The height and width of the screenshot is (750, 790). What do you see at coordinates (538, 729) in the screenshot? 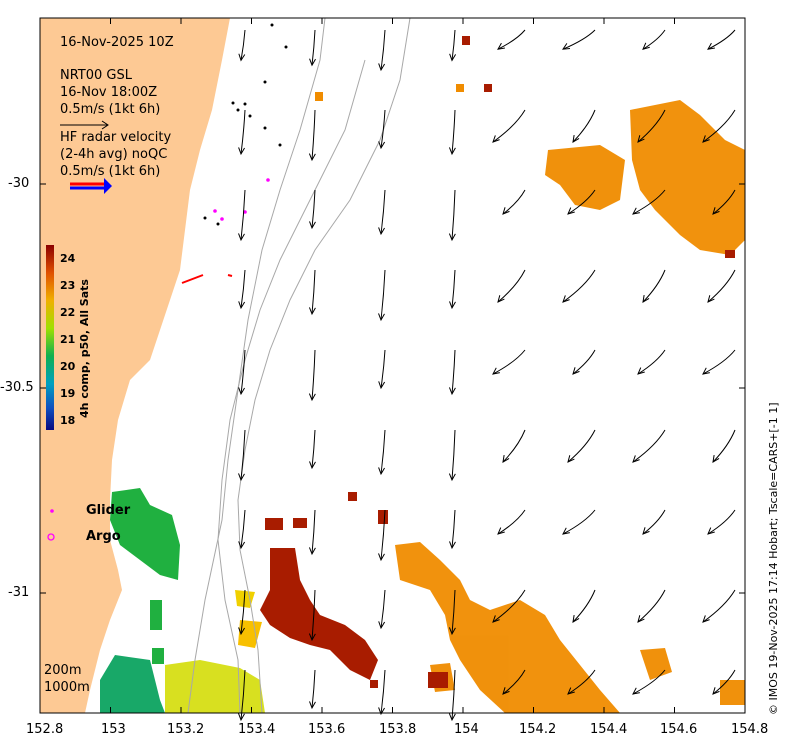
I see `x-tick-label: 154.2` at bounding box center [538, 729].